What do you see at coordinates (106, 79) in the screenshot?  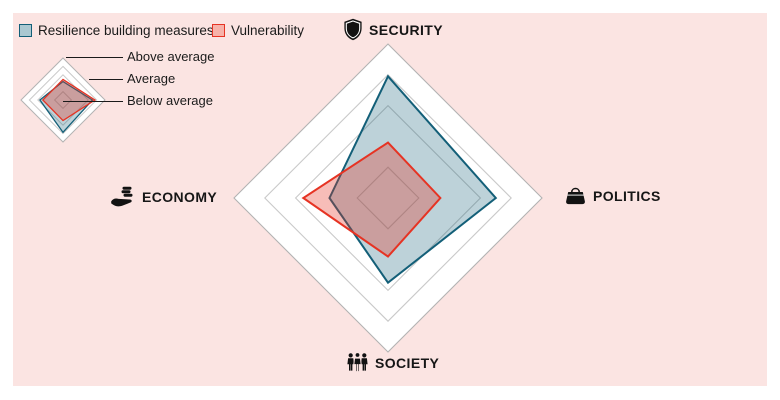 I see `callout-line-average` at bounding box center [106, 79].